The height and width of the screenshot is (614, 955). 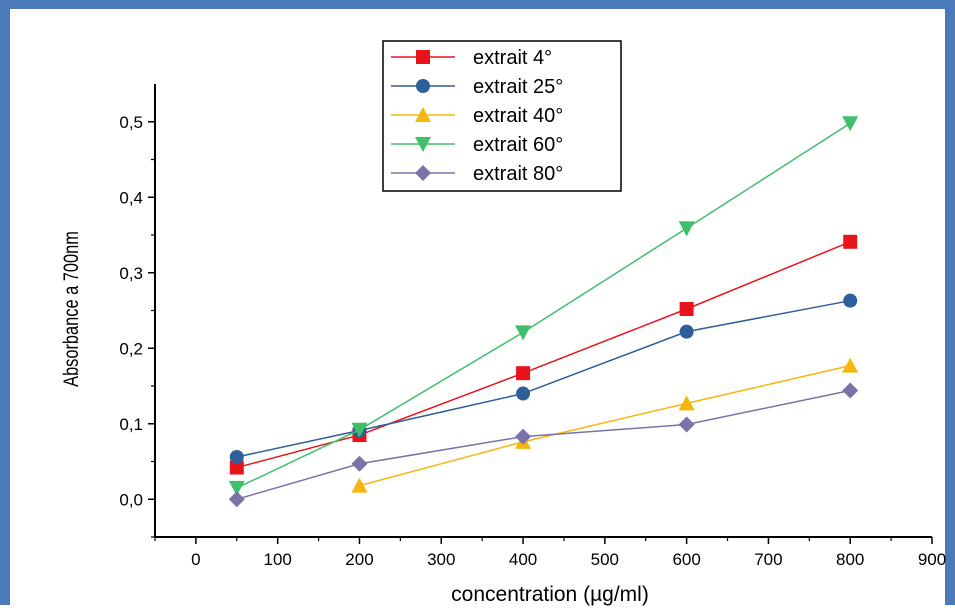 I want to click on y-tick-label: 0,0, so click(x=131, y=499).